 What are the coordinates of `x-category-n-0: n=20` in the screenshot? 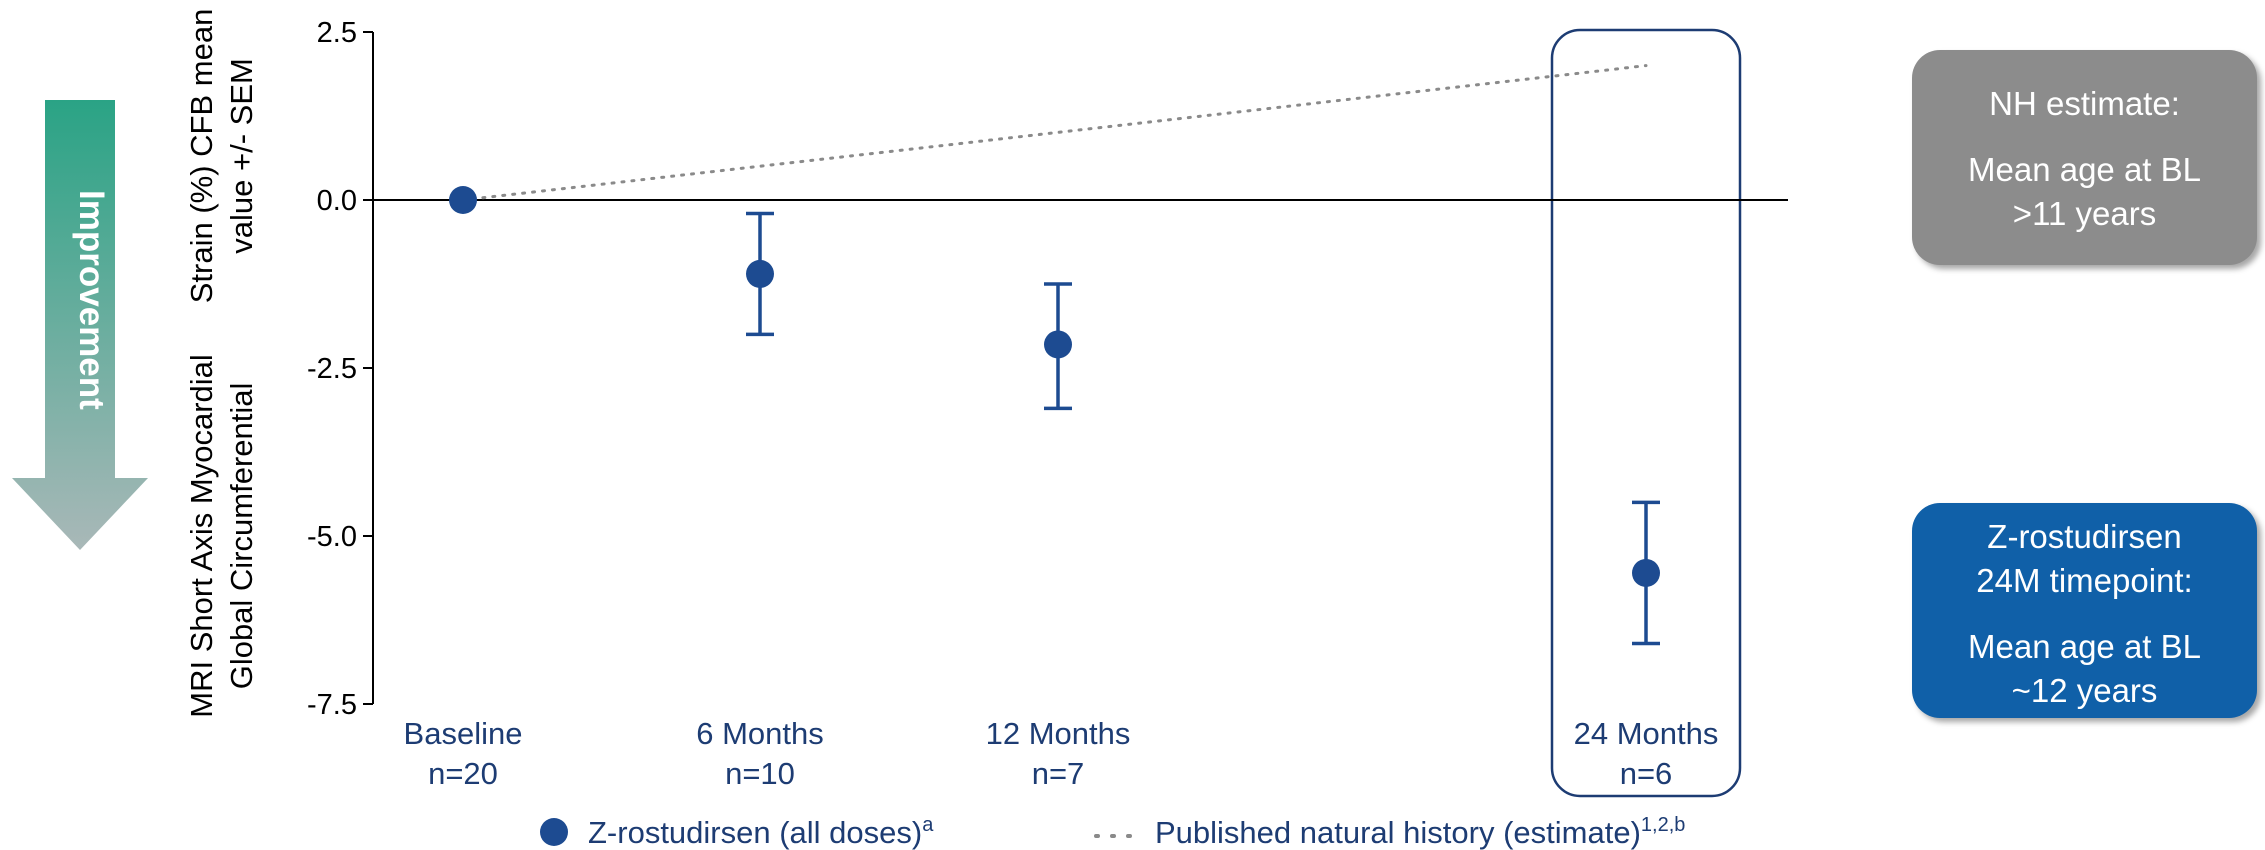 It's located at (463, 773).